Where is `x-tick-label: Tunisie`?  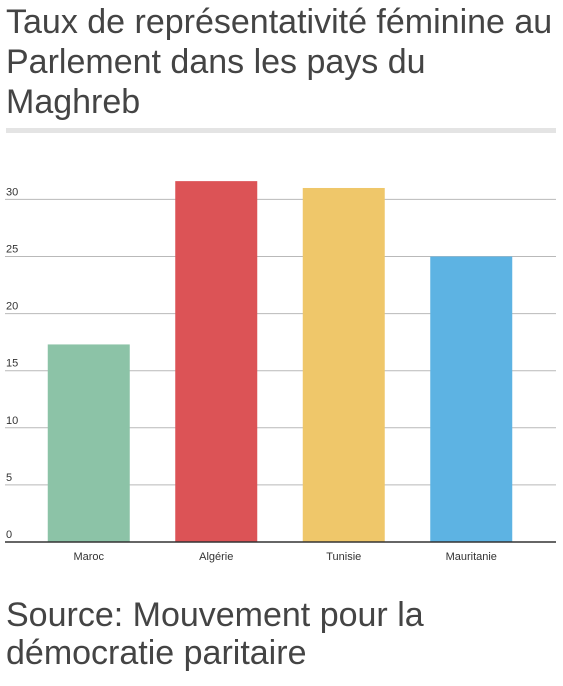
x-tick-label: Tunisie is located at coordinates (343, 557).